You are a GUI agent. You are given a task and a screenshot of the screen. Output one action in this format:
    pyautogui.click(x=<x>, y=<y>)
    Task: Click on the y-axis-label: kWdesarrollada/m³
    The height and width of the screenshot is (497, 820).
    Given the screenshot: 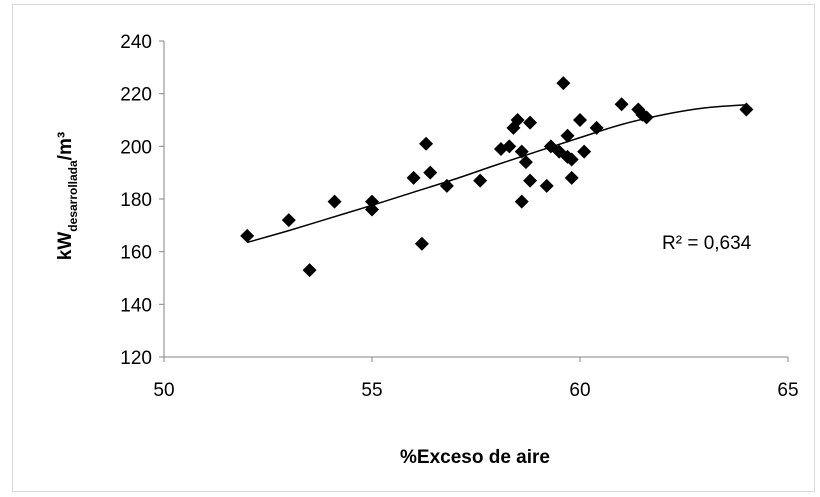 What is the action you would take?
    pyautogui.click(x=67, y=196)
    